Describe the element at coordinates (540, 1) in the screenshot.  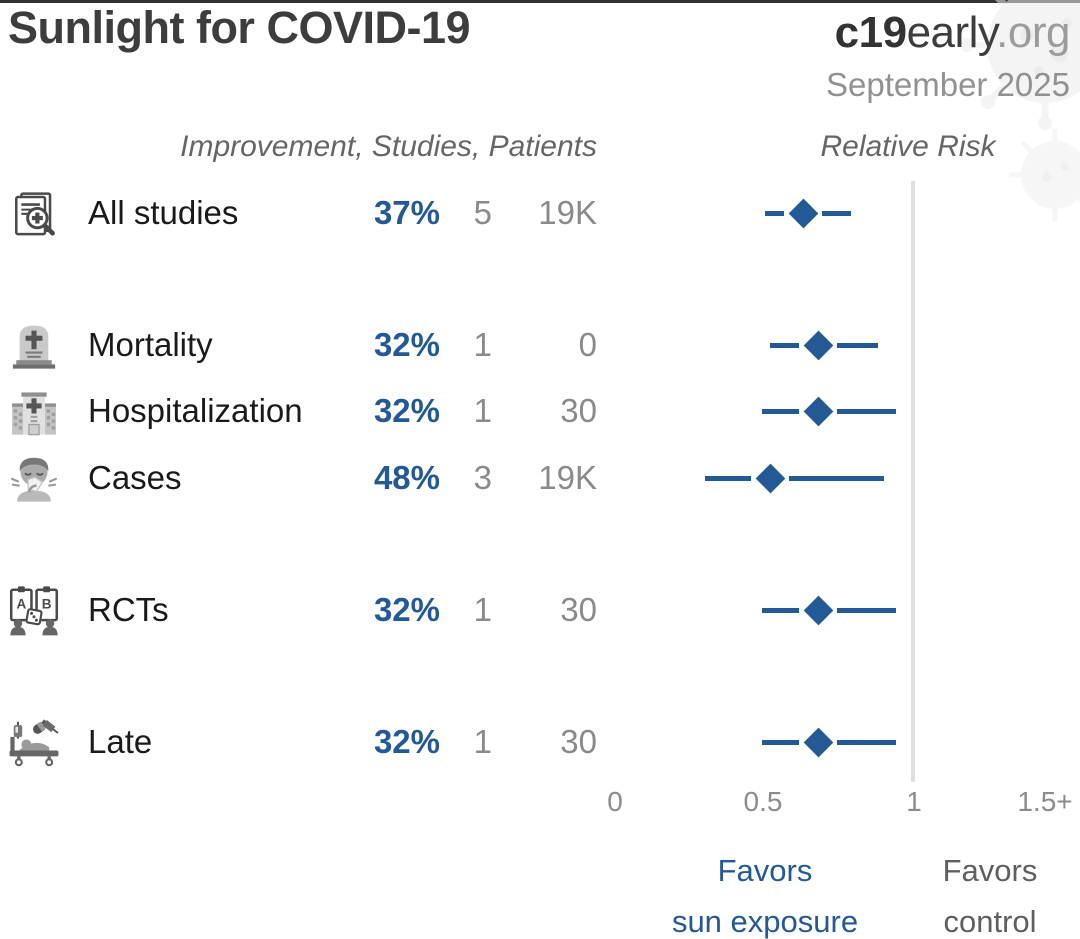
I see `top-border` at that location.